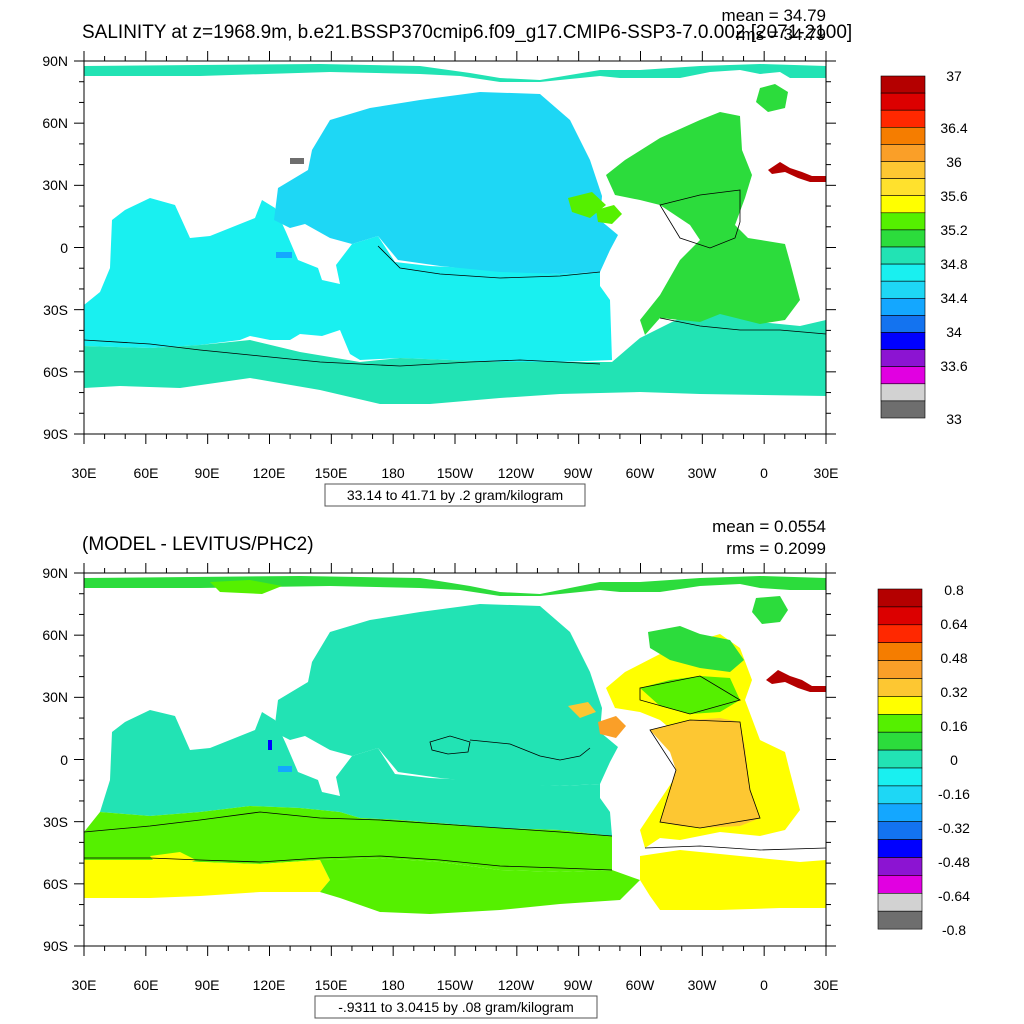  What do you see at coordinates (733, 880) in the screenshot?
I see `ocean-southern-atlantic-yellow` at bounding box center [733, 880].